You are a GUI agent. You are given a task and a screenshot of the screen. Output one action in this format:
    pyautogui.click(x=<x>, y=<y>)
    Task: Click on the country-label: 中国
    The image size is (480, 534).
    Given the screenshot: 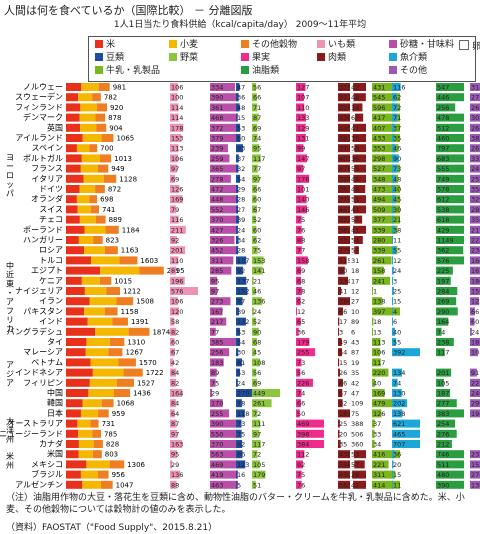 What is the action you would take?
    pyautogui.click(x=55, y=393)
    